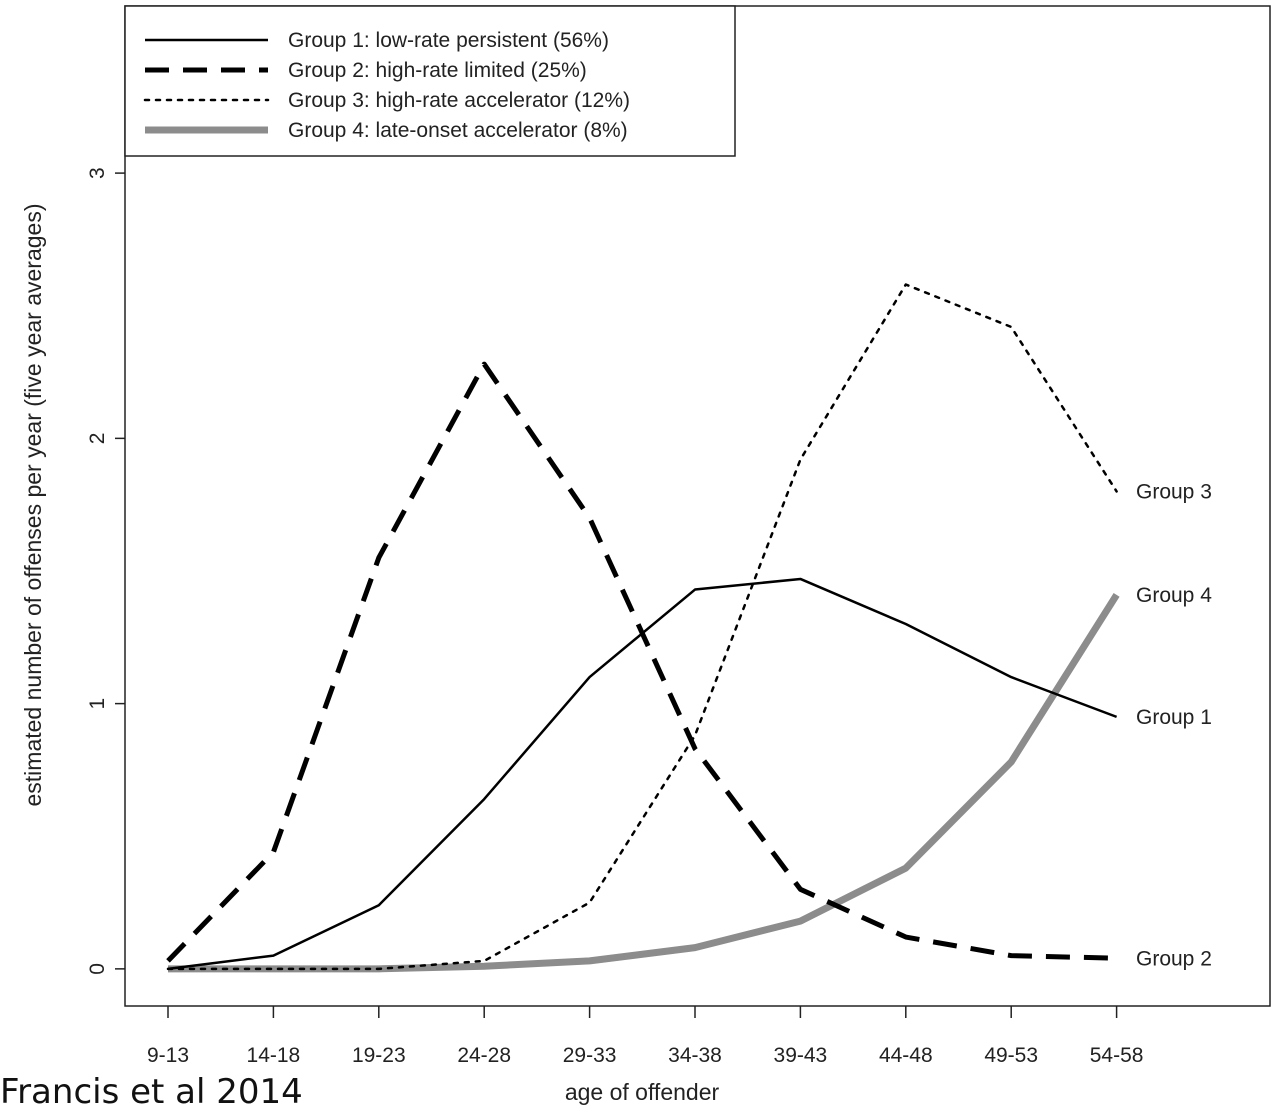  I want to click on end-label-group-2: Group 2, so click(1174, 958).